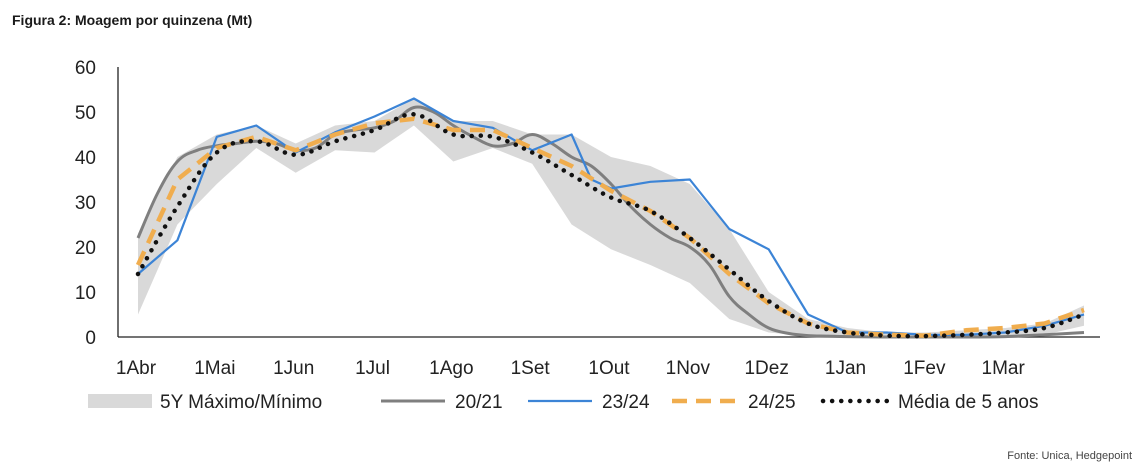 The height and width of the screenshot is (470, 1142). What do you see at coordinates (241, 402) in the screenshot?
I see `legend-label-band: 5Y Máximo/Mínimo` at bounding box center [241, 402].